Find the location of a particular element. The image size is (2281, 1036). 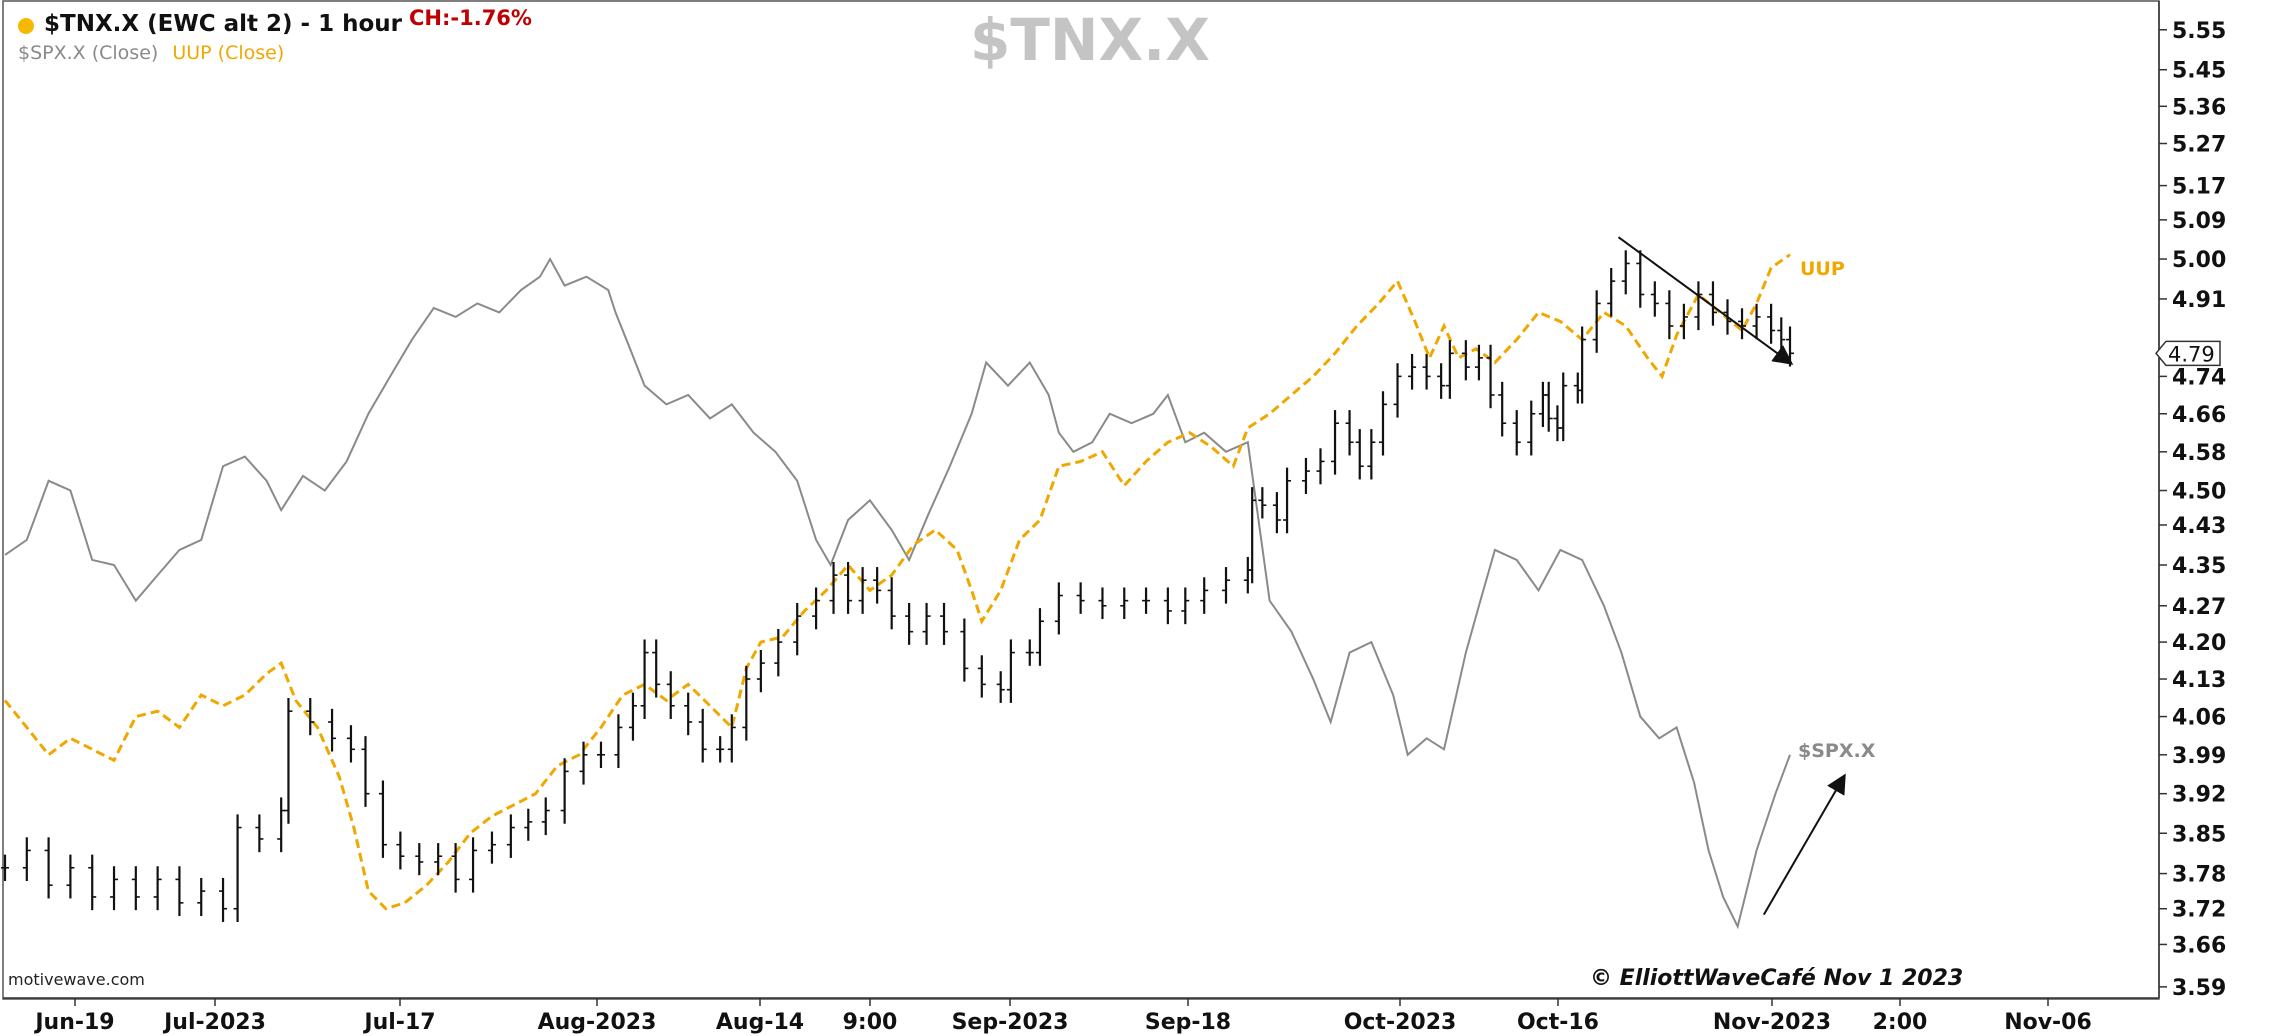

x-tick-label: Jul-17 is located at coordinates (398, 1022).